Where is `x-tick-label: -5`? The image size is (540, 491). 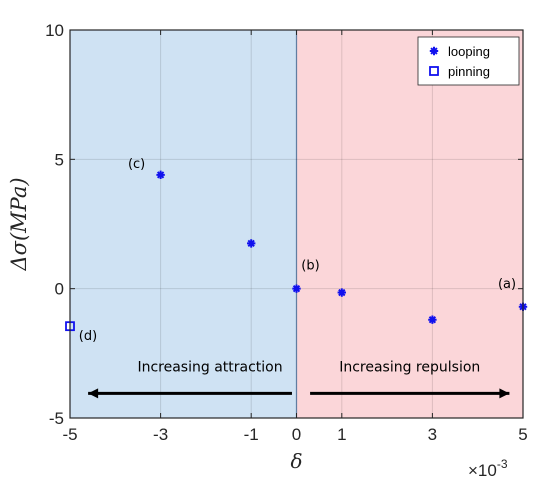 x-tick-label: -5 is located at coordinates (69, 434).